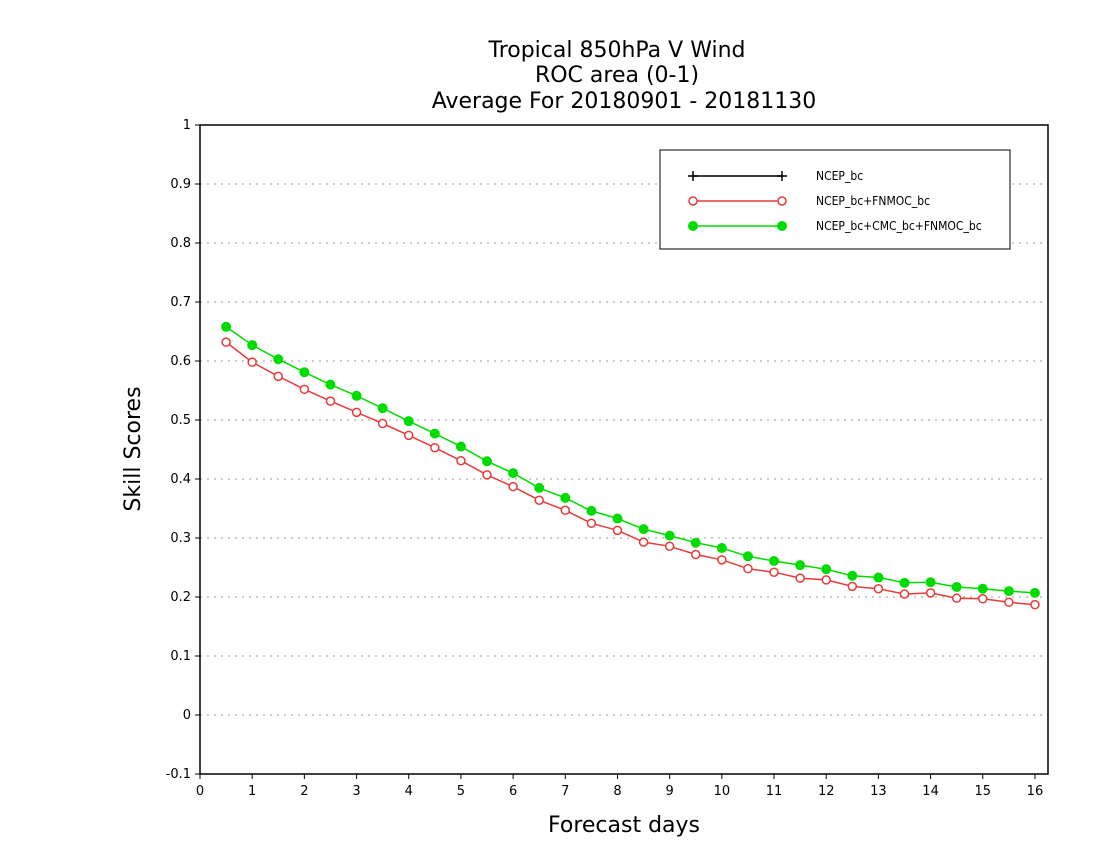 The width and height of the screenshot is (1100, 850). I want to click on y-tick-label: -0.1, so click(178, 774).